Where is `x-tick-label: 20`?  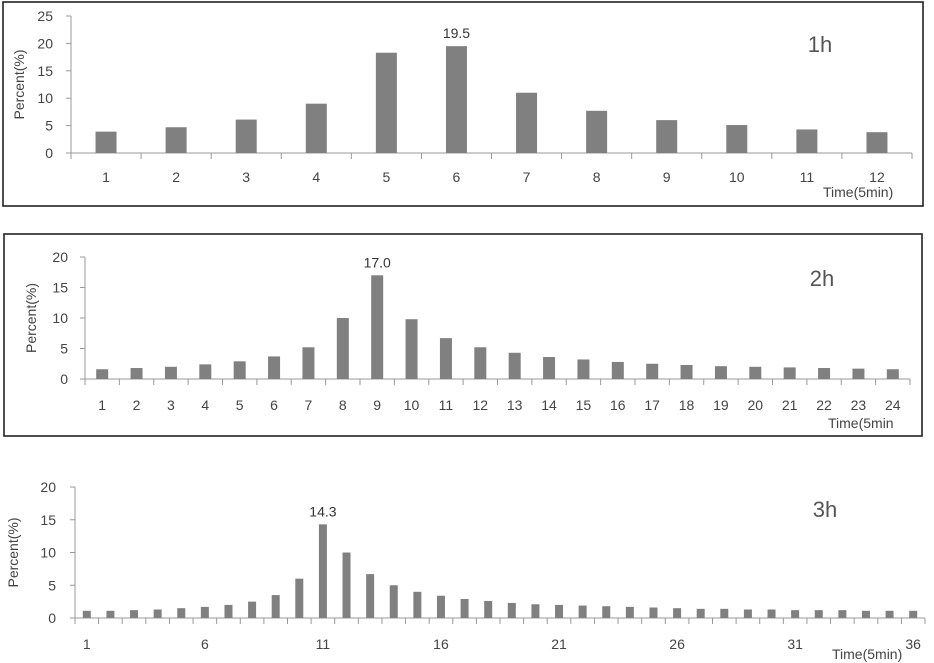
x-tick-label: 20 is located at coordinates (756, 405).